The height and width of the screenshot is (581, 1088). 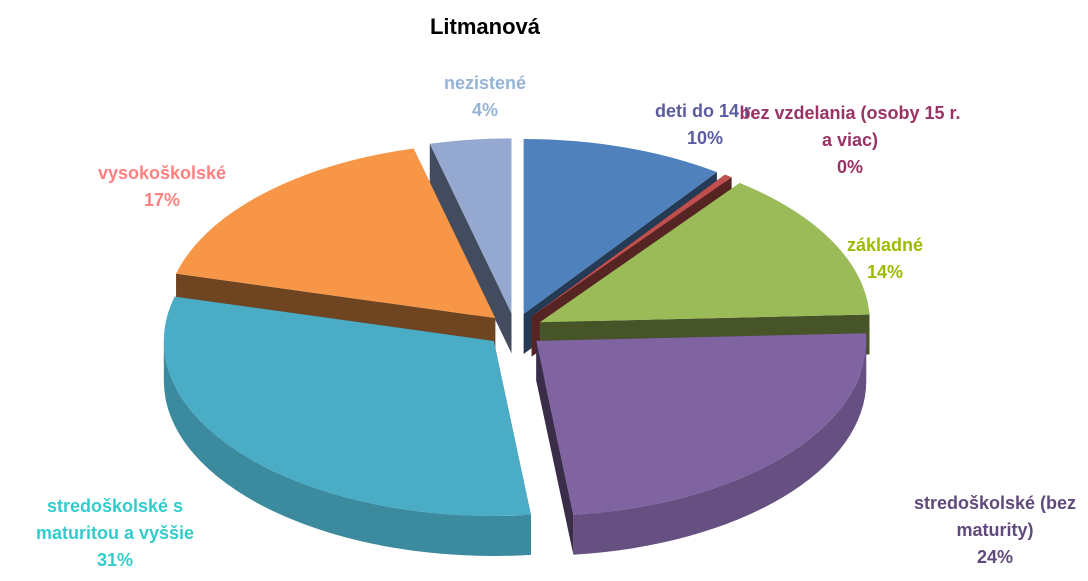 What do you see at coordinates (485, 83) in the screenshot?
I see `slice-label: nezistené` at bounding box center [485, 83].